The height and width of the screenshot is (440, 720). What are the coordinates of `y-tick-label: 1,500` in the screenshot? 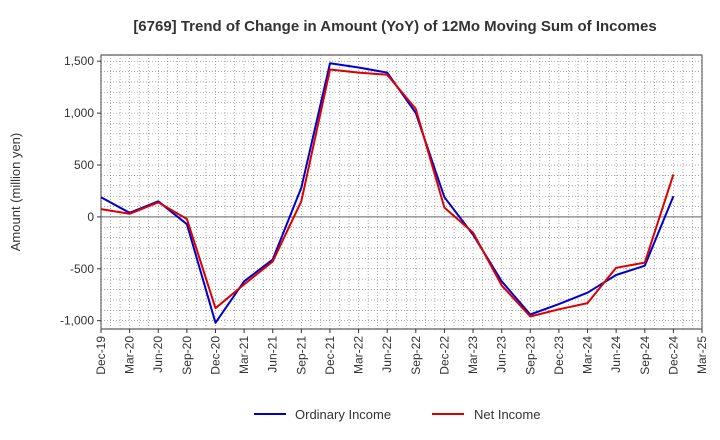 It's located at (79, 61).